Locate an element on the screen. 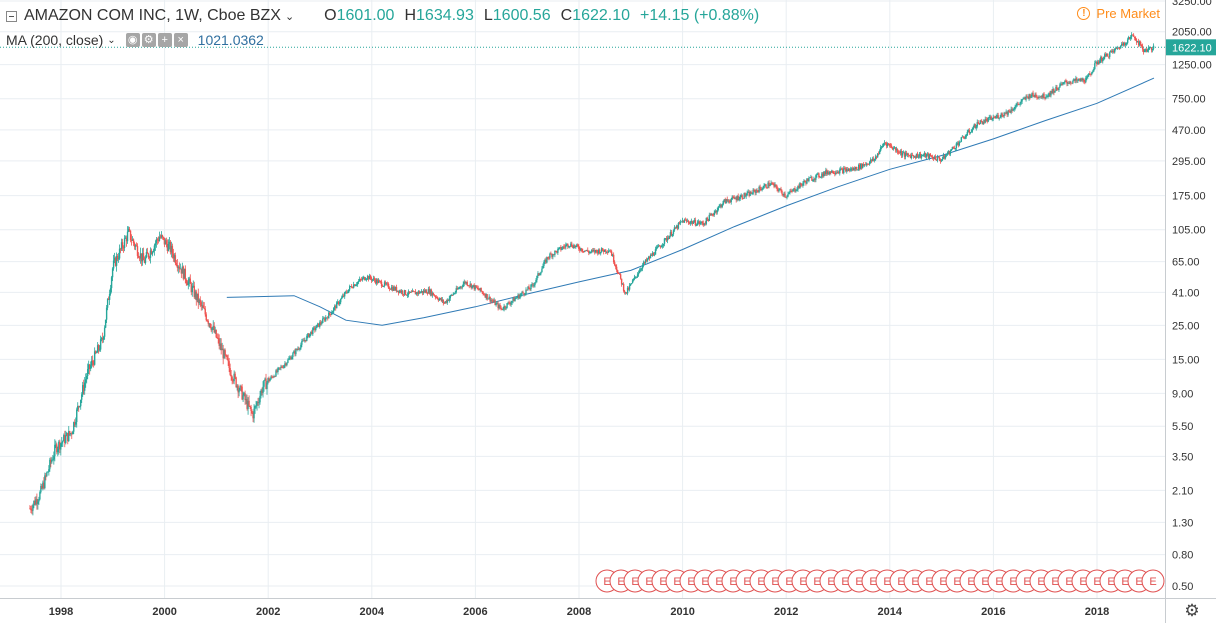  indicator-name: MA (200, close) is located at coordinates (55, 40).